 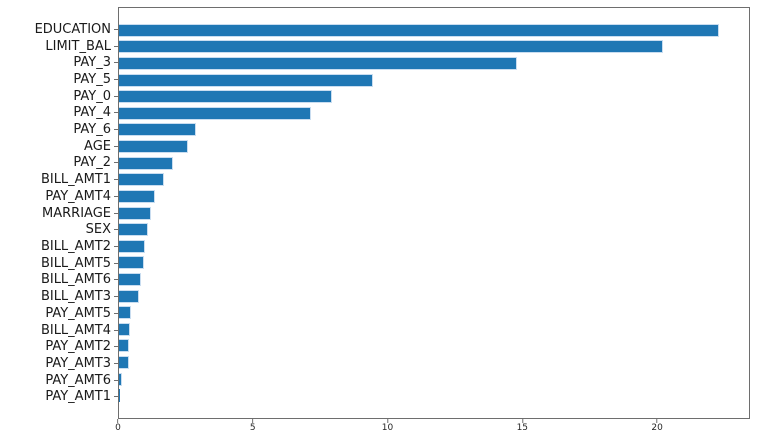 What do you see at coordinates (92, 96) in the screenshot?
I see `y-tick-label: PAY_0` at bounding box center [92, 96].